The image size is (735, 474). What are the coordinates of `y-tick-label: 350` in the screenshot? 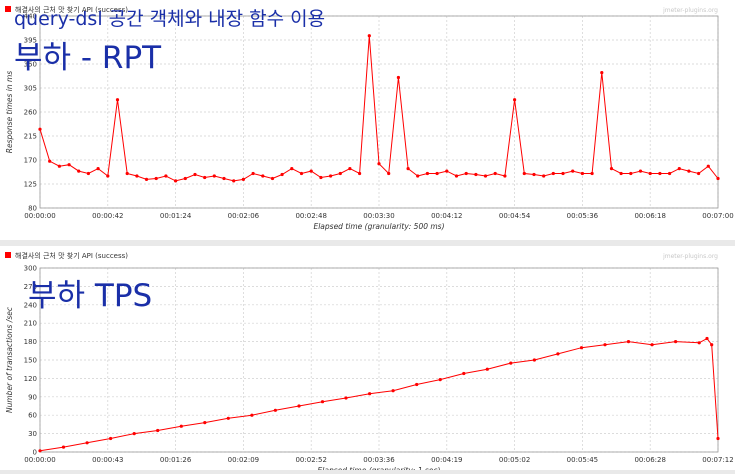 It's located at (30, 65).